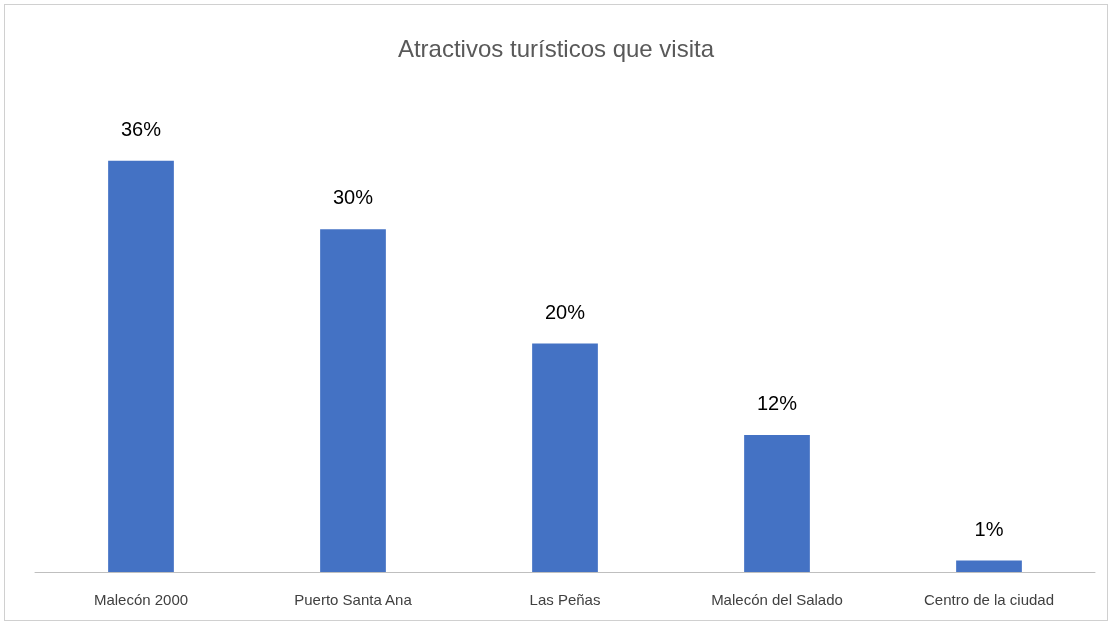 This screenshot has height=627, width=1114. Describe the element at coordinates (141, 599) in the screenshot. I see `x-tick-label: Malecón 2000` at that location.